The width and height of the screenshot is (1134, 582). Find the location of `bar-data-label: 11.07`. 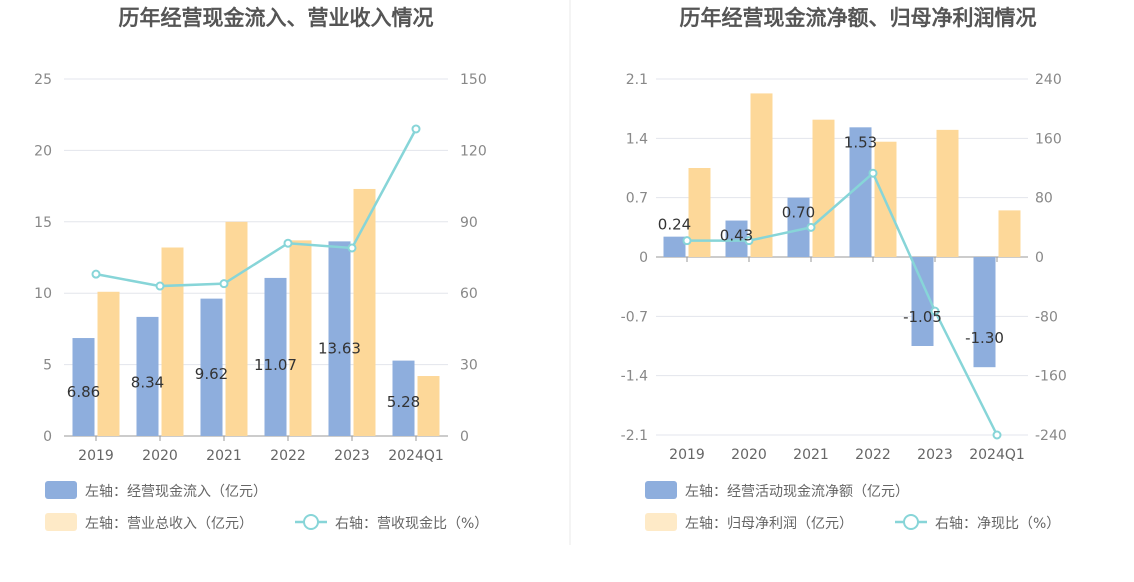

bar-data-label: 11.07 is located at coordinates (275, 365).